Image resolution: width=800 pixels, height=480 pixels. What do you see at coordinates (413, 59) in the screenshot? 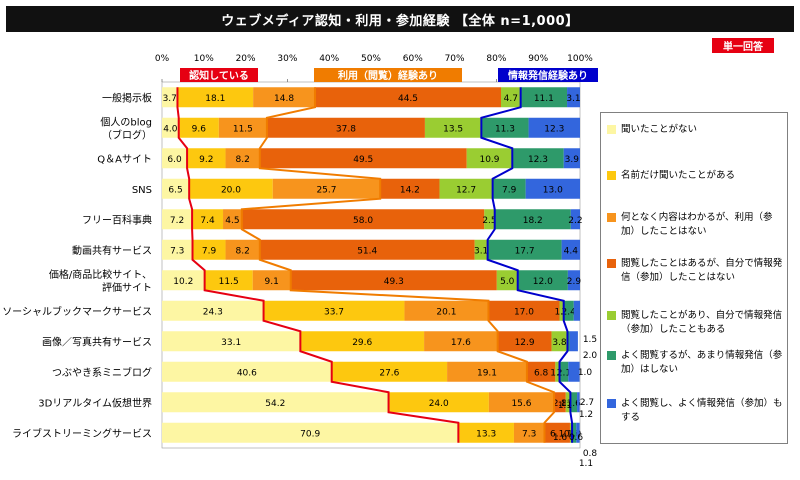
I see `x-tick-label: 60%` at bounding box center [413, 59].